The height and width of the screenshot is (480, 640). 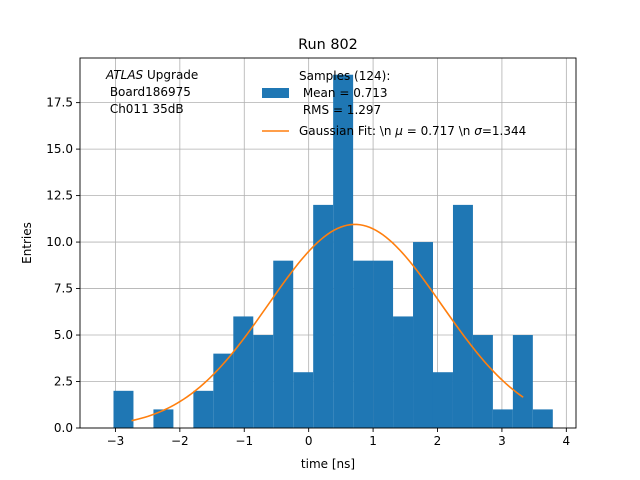 I want to click on x-tick-label-7: 4, so click(x=567, y=441).